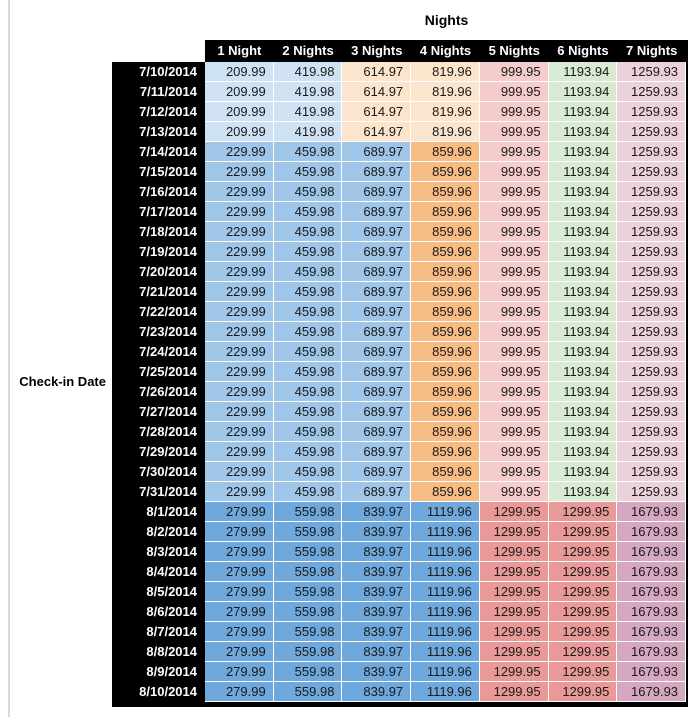  I want to click on row-date: 7/11/2014, so click(158, 92).